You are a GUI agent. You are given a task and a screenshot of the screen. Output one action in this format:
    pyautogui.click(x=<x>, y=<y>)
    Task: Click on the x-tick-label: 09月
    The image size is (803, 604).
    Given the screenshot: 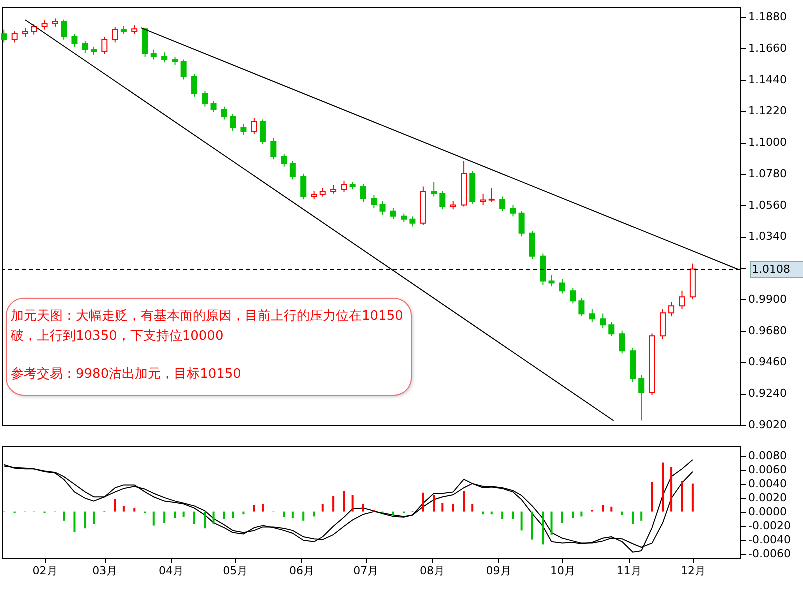 What is the action you would take?
    pyautogui.click(x=499, y=571)
    